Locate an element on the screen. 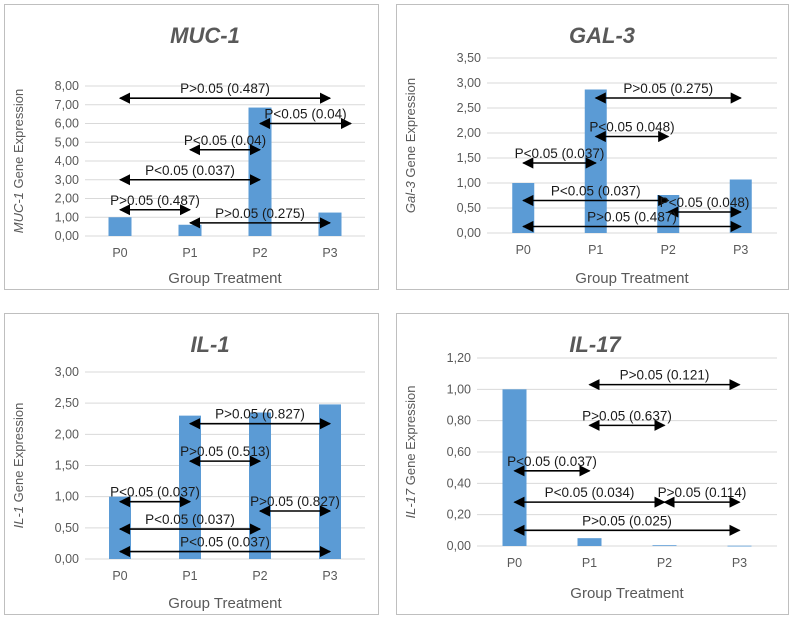 The image size is (800, 617). y-tick-label: 0,40 is located at coordinates (459, 483).